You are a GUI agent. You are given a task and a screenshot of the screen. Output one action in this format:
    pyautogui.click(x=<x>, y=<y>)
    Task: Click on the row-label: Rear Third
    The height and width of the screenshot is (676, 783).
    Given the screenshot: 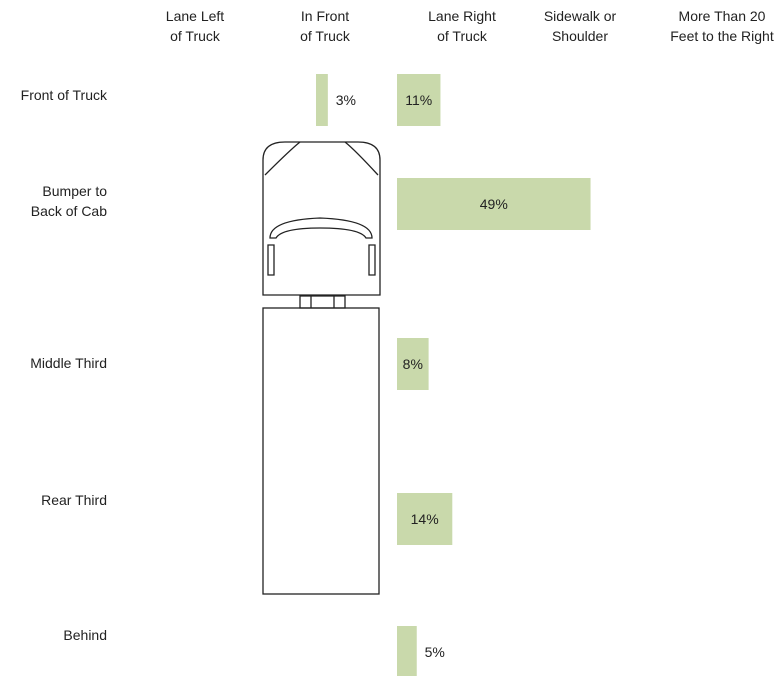 What is the action you would take?
    pyautogui.click(x=74, y=500)
    